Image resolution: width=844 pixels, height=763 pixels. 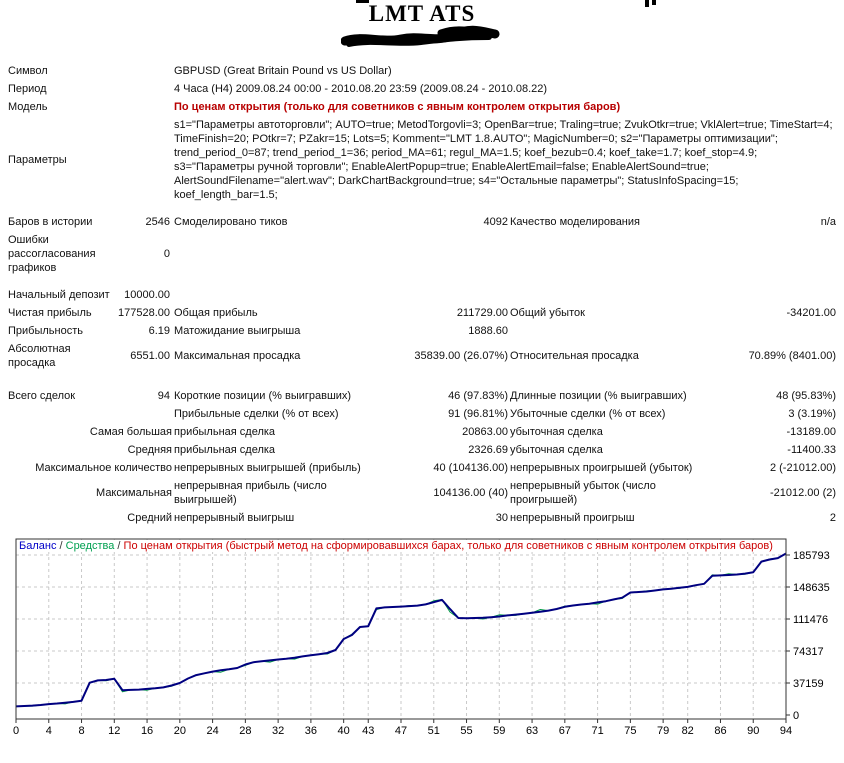 What do you see at coordinates (597, 731) in the screenshot?
I see `x-tick-label: 71` at bounding box center [597, 731].